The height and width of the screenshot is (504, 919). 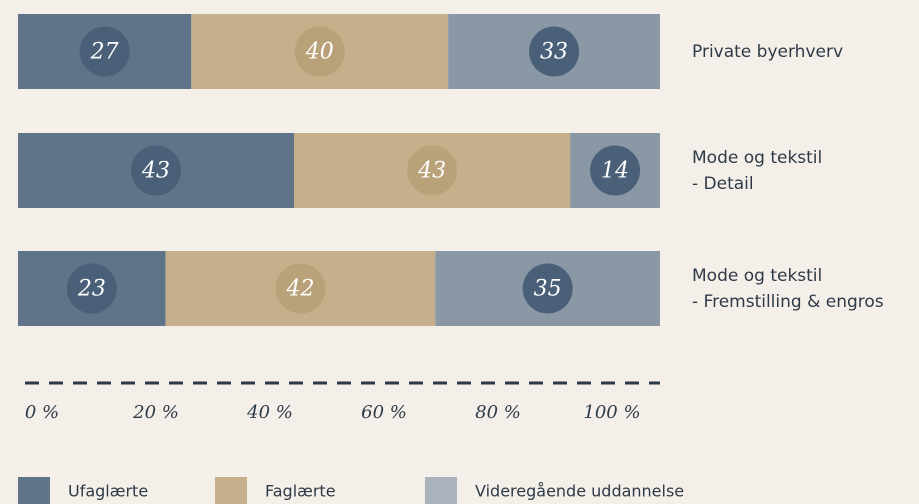 I want to click on legend-label: Ufaglærte, so click(x=108, y=491).